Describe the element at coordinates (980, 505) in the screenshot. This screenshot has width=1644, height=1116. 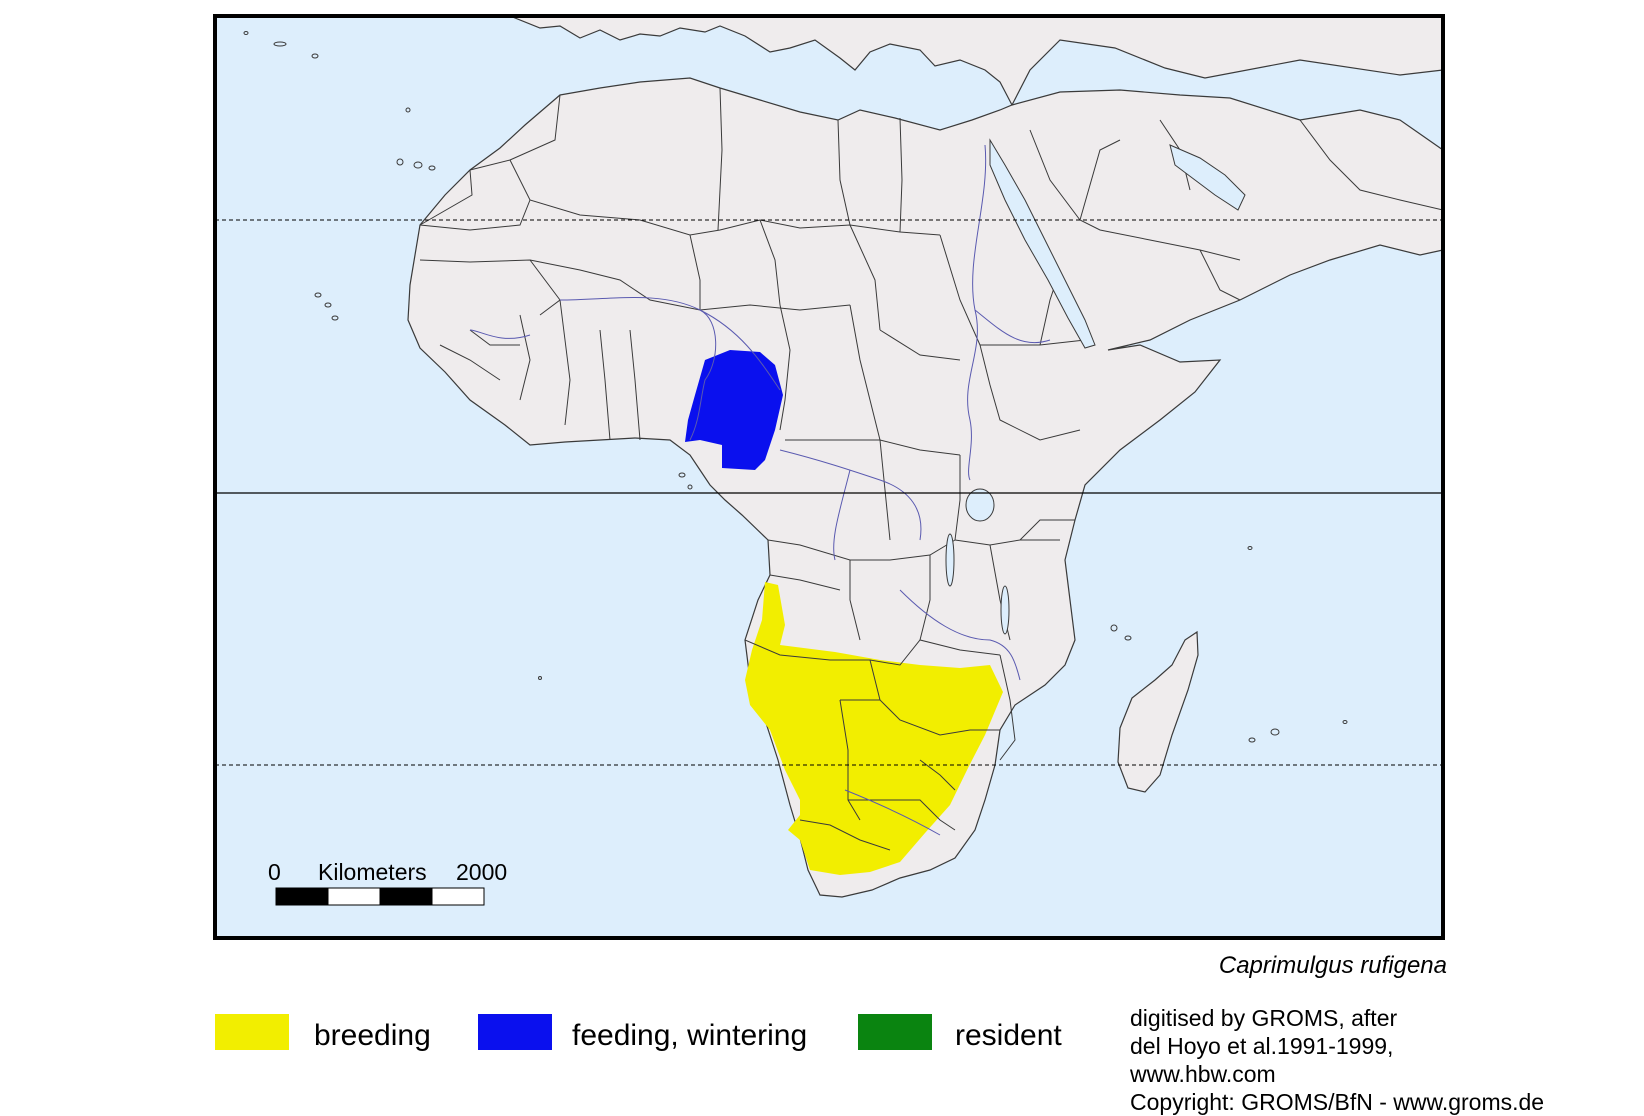
I see `lake-victoria` at that location.